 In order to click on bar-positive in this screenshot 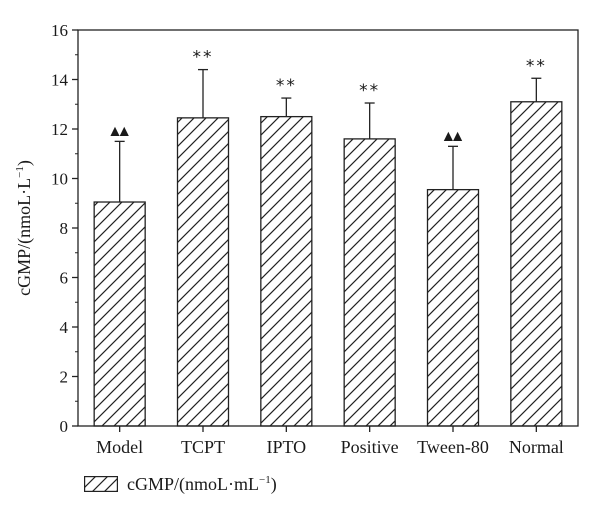, I will do `click(369, 282)`.